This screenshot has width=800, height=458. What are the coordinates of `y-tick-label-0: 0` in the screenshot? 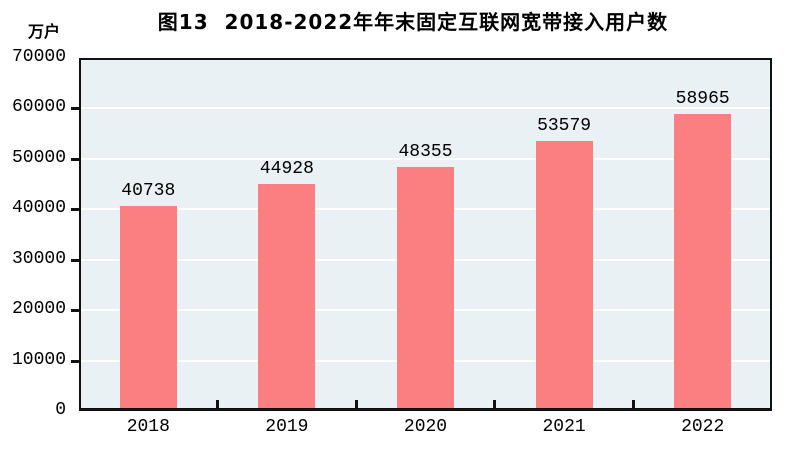 It's located at (60, 410).